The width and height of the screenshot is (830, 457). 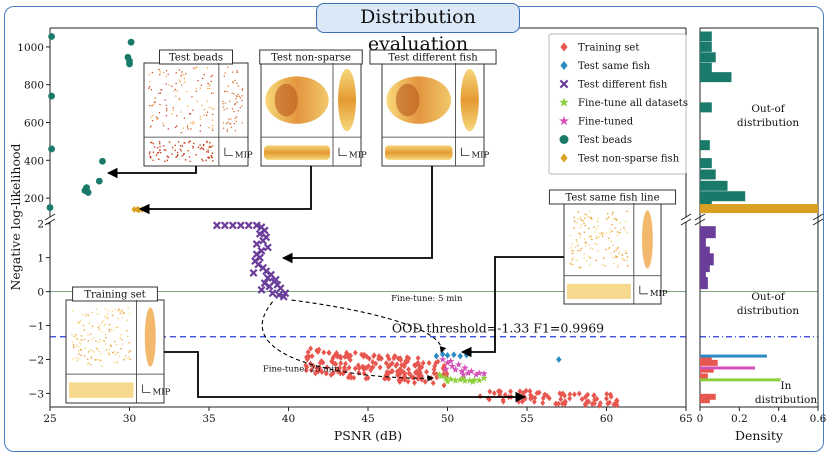 I want to click on density-upper-label-line: Out-of, so click(x=768, y=109).